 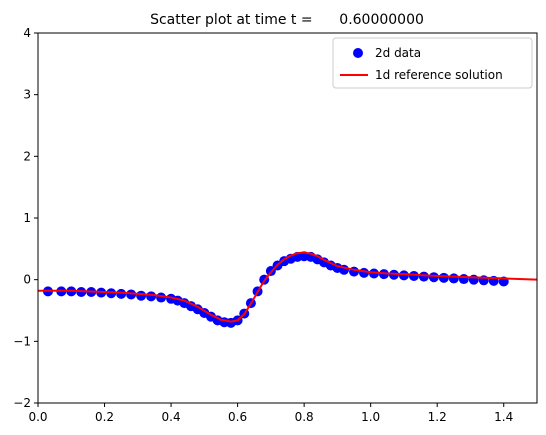 What do you see at coordinates (22, 341) in the screenshot?
I see `y-tick-label: −1` at bounding box center [22, 341].